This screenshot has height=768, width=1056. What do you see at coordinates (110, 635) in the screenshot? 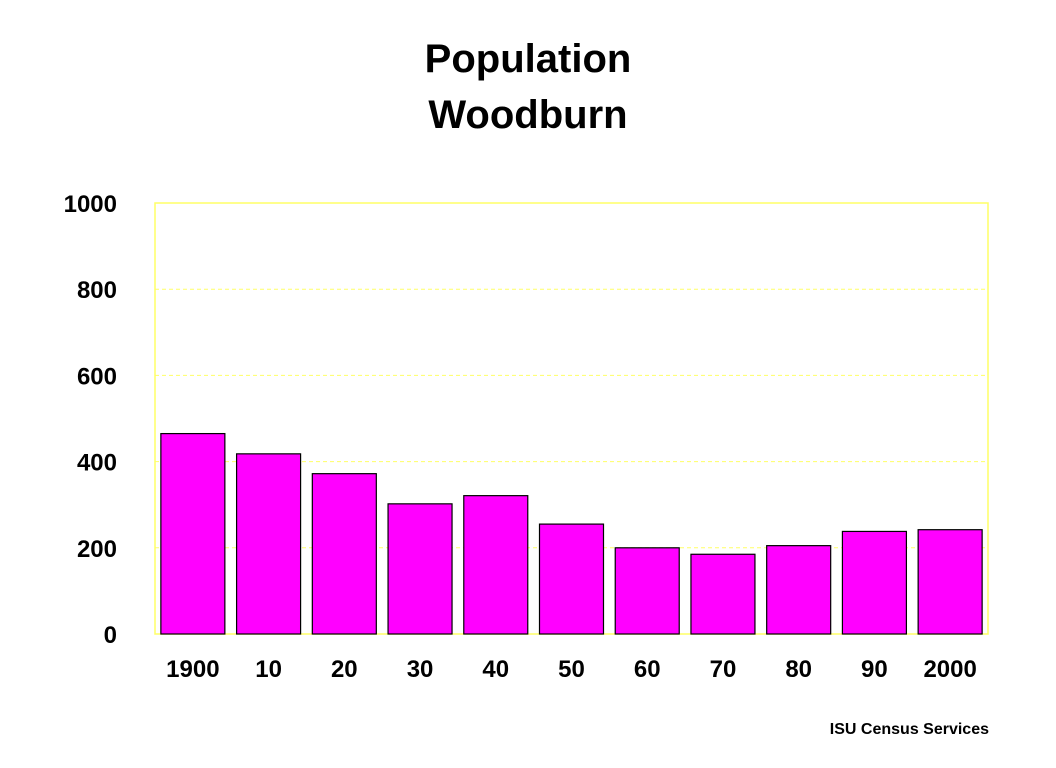
I see `y-tick-label: 0` at bounding box center [110, 635].